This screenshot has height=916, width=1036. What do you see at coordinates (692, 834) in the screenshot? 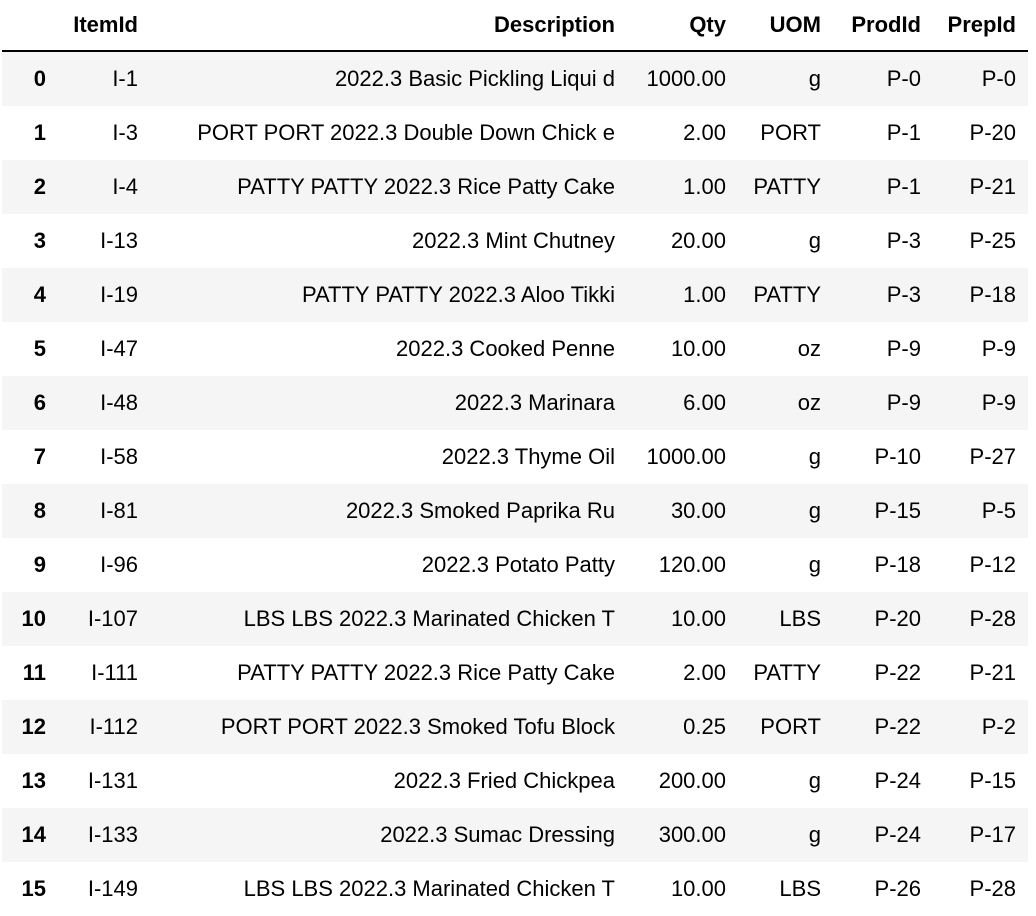
I see `qty-cell: 300.00` at bounding box center [692, 834].